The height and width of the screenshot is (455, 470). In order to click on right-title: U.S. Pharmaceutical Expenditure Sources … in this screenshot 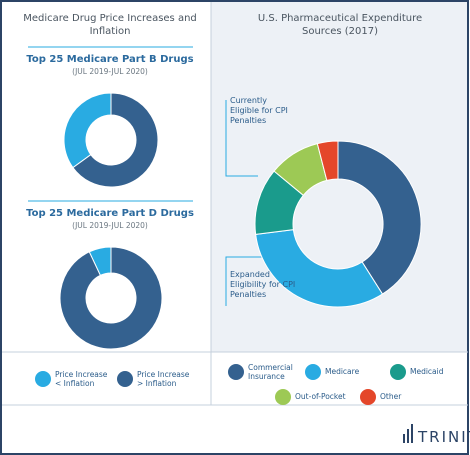, I will do `click(340, 25)`.